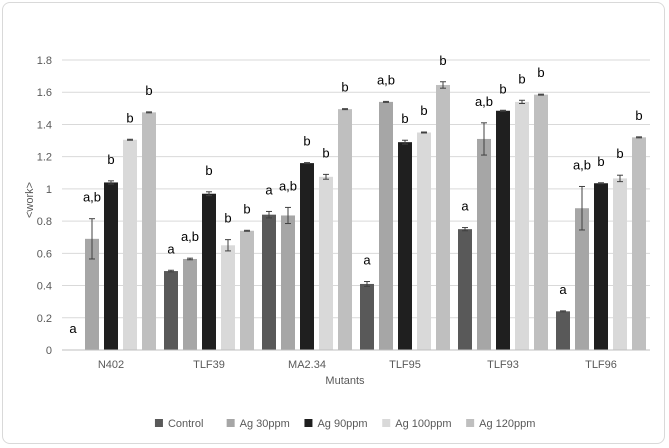 The height and width of the screenshot is (448, 669). What do you see at coordinates (44, 61) in the screenshot?
I see `y-tick-label: 1.8` at bounding box center [44, 61].